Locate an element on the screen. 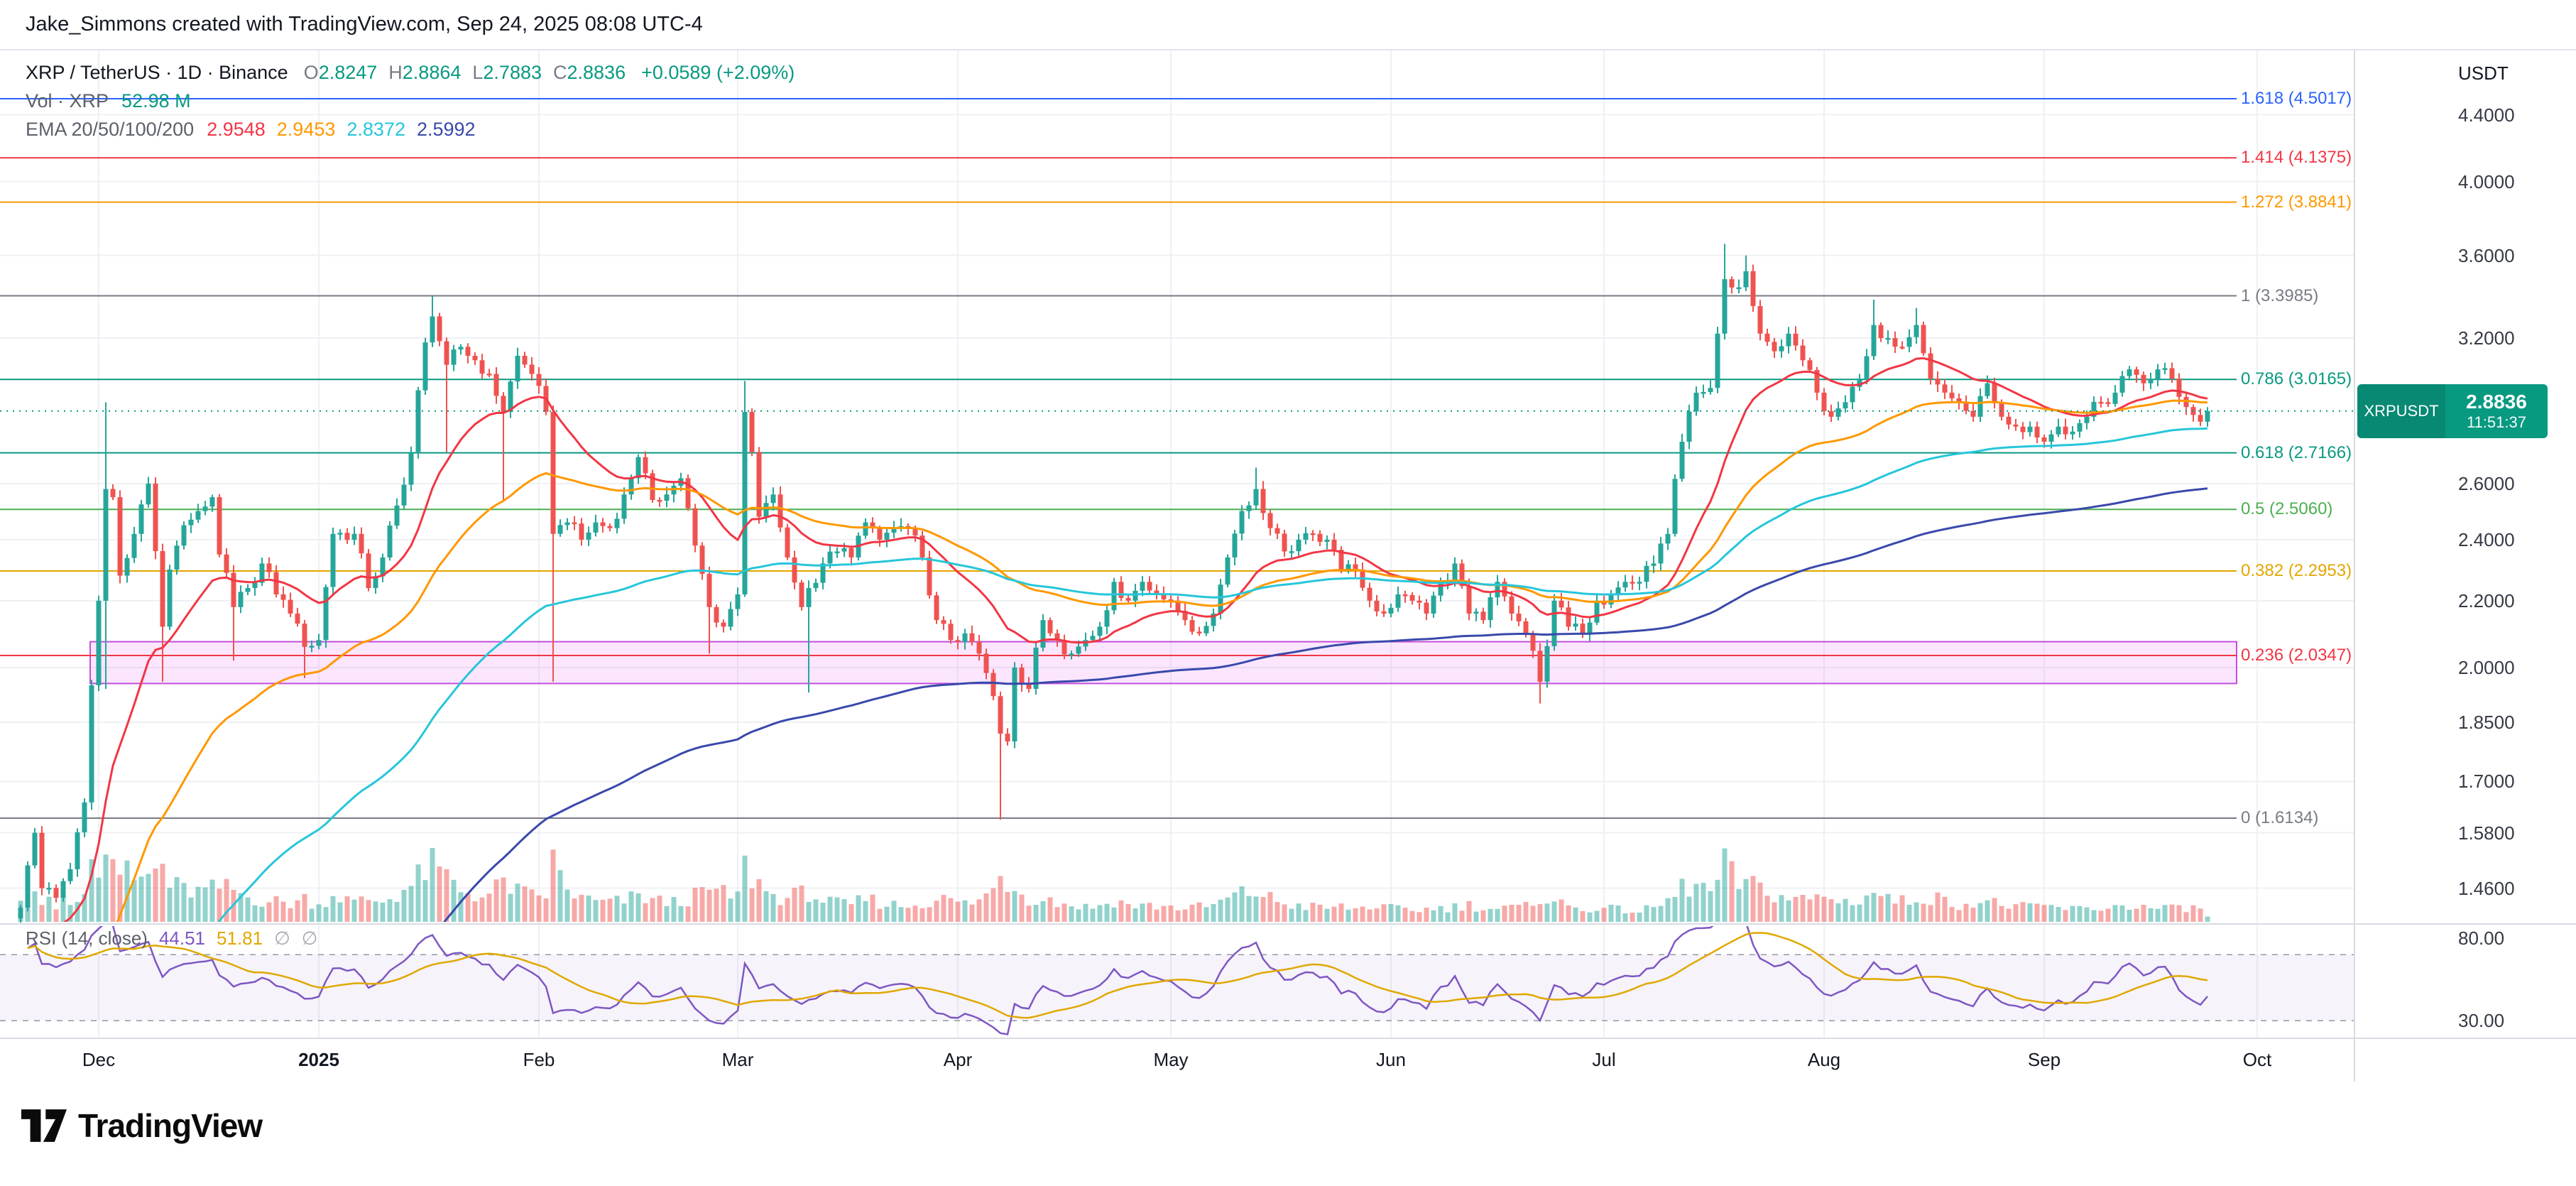  tradingview-logo: TradingView is located at coordinates (142, 1125).